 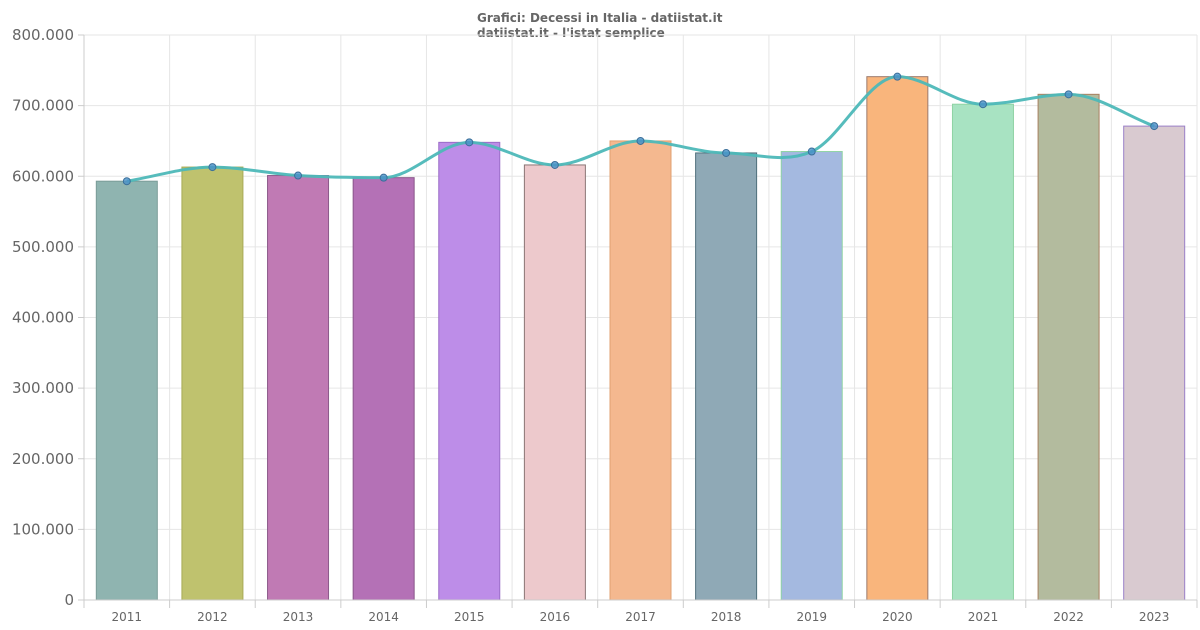 What do you see at coordinates (726, 152) in the screenshot?
I see `trend-point-2018` at bounding box center [726, 152].